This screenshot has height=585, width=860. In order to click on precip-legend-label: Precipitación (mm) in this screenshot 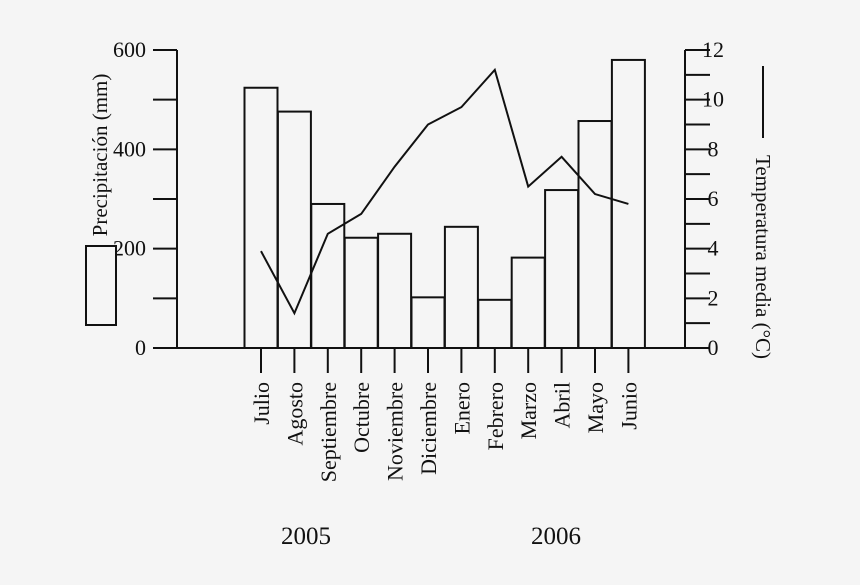, I will do `click(100, 155)`.